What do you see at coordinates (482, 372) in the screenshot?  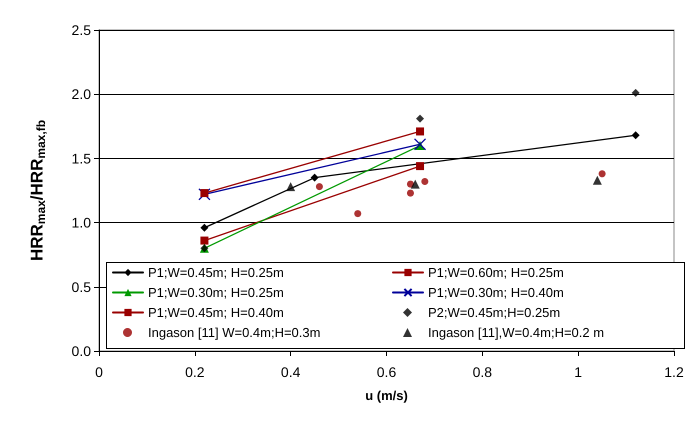 I see `x-tick-label: 0.8` at bounding box center [482, 372].